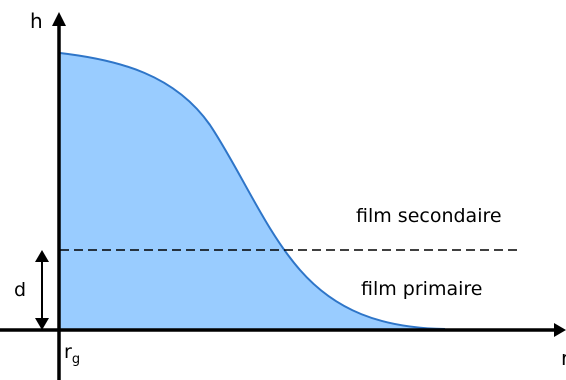 Image resolution: width=566 pixels, height=380 pixels. Describe the element at coordinates (42, 324) in the screenshot. I see `thickness-arrowhead-bottom` at that location.